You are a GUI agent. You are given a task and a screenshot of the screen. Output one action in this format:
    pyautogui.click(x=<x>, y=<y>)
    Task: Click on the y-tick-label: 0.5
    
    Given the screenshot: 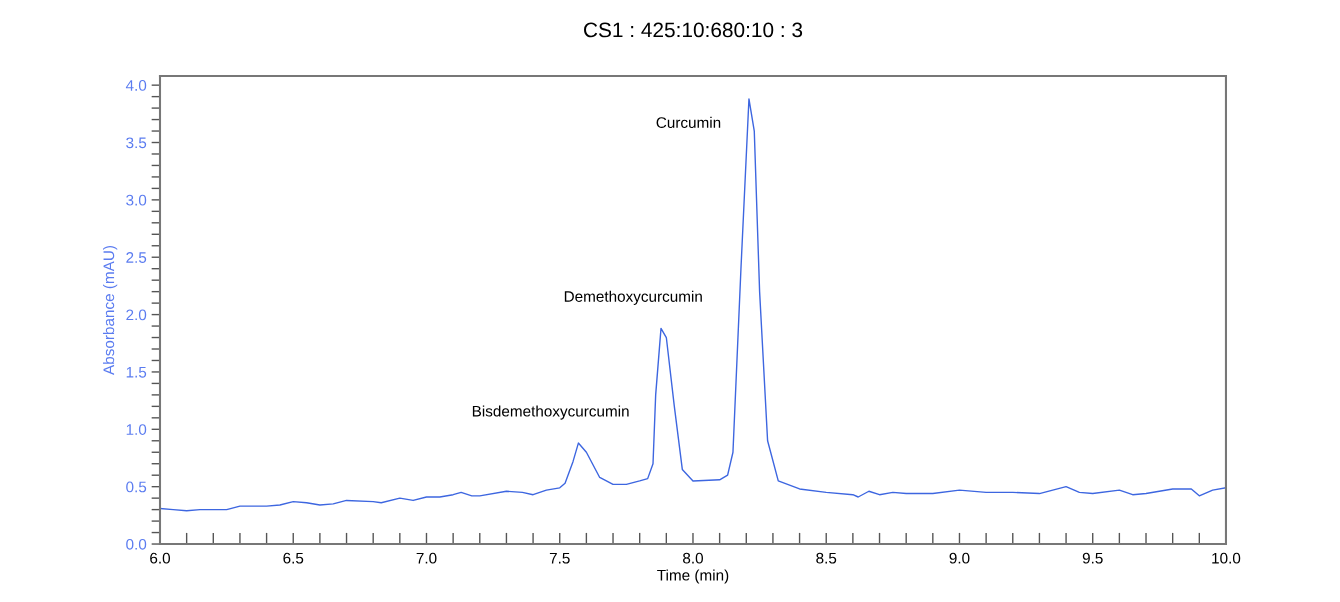 What is the action you would take?
    pyautogui.click(x=136, y=487)
    